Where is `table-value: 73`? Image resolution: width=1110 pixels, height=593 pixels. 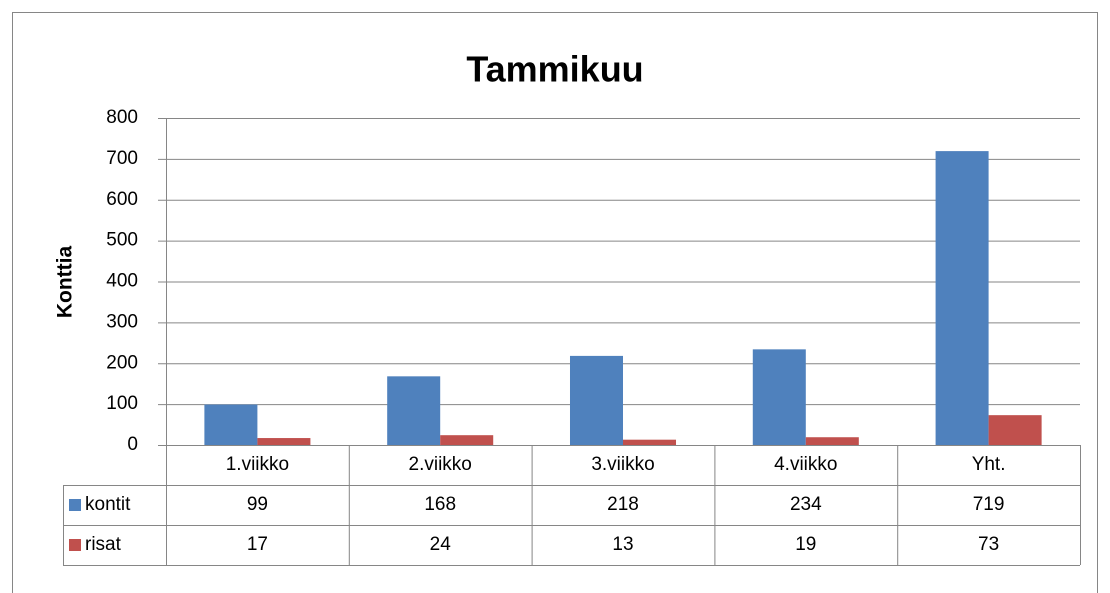 table-value: 73 is located at coordinates (988, 544).